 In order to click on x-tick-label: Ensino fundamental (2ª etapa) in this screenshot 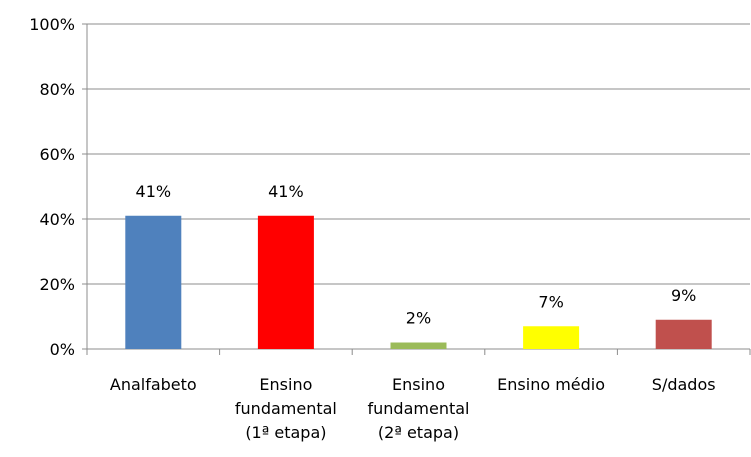, I will do `click(419, 408)`.